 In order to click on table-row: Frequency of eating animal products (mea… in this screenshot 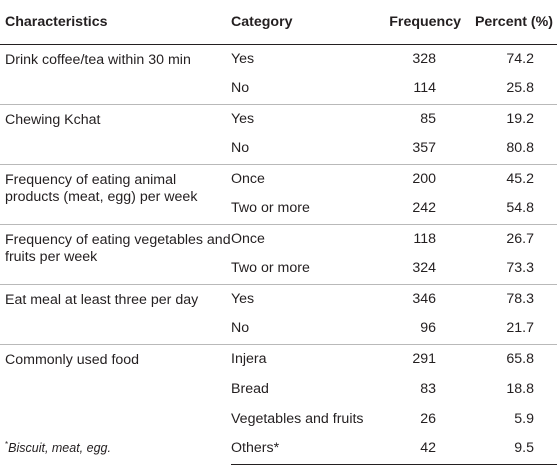, I will do `click(278, 193)`.